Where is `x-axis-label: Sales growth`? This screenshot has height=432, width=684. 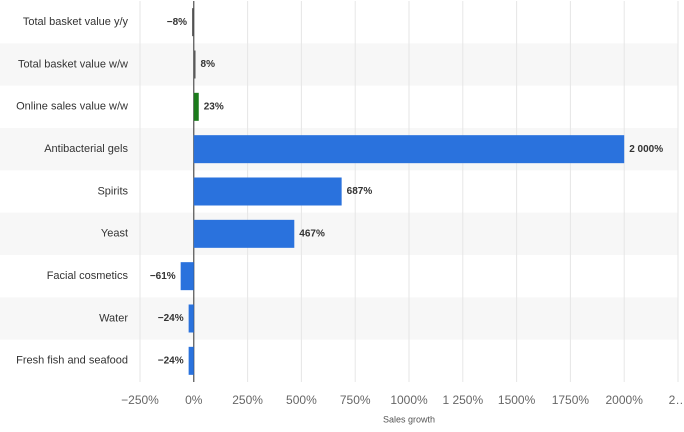 x-axis-label: Sales growth is located at coordinates (409, 419).